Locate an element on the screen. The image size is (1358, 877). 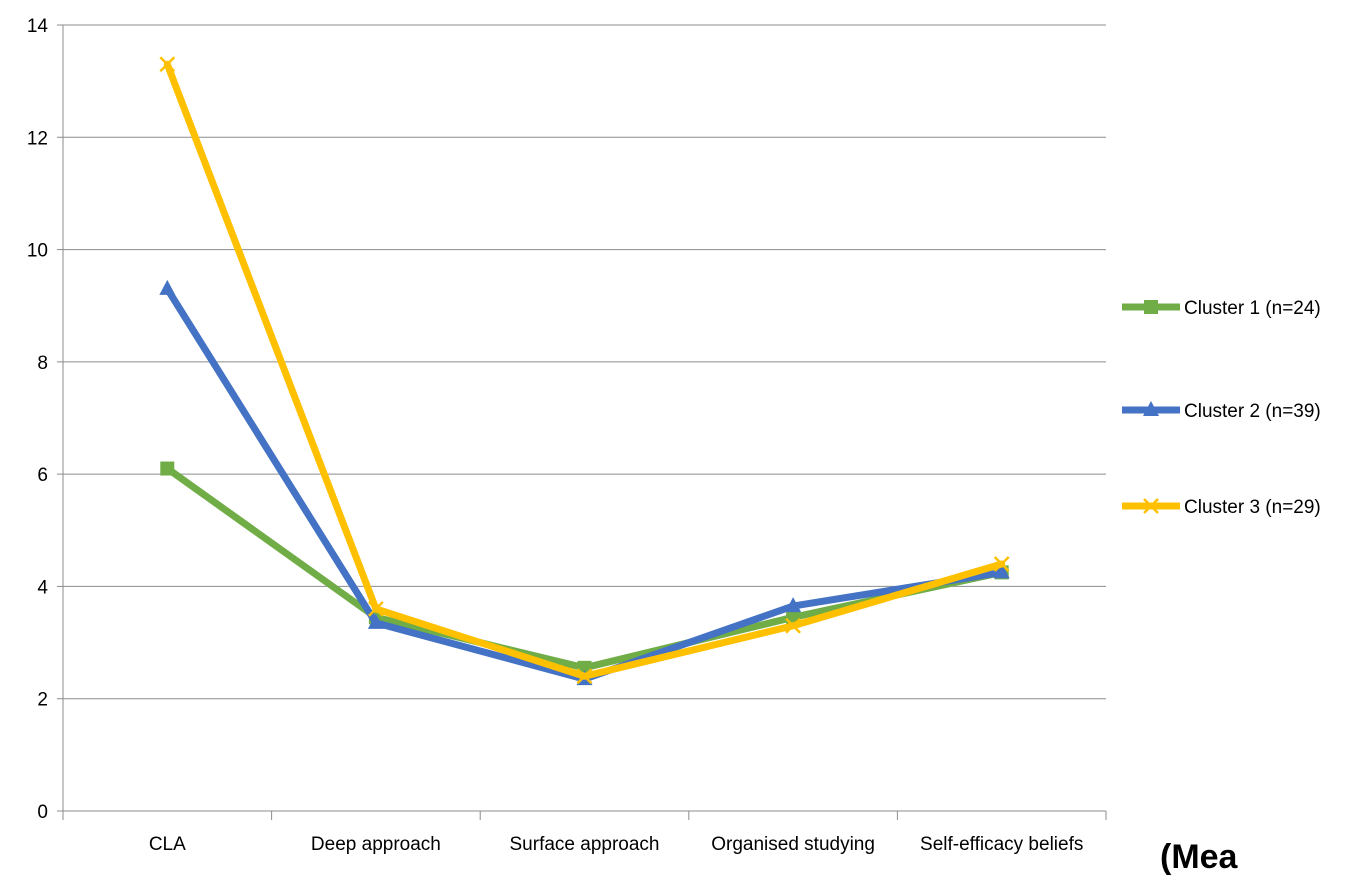
y-tick-label: 0 is located at coordinates (42, 812).